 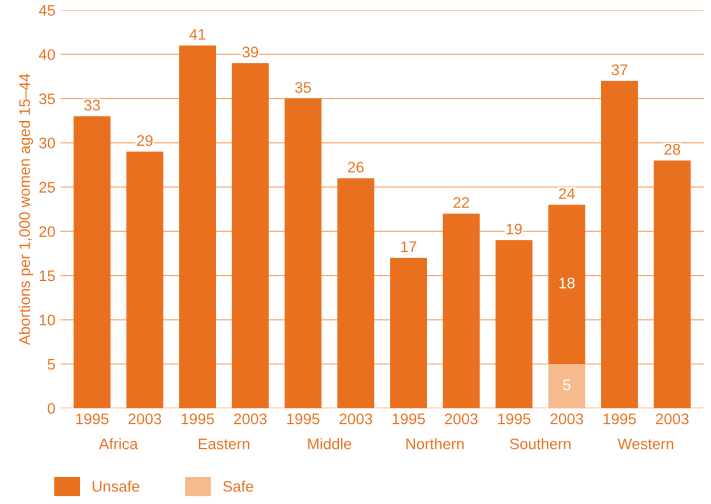 I want to click on y-tick-label: 20, so click(x=47, y=231).